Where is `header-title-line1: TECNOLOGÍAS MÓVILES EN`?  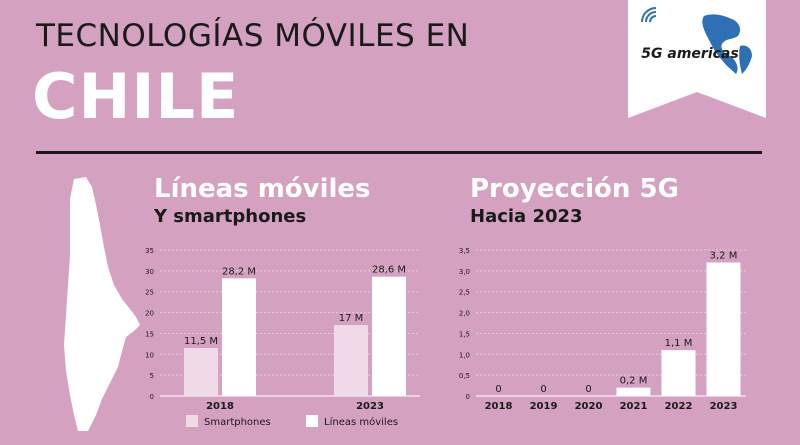 header-title-line1: TECNOLOGÍAS MÓVILES EN is located at coordinates (253, 36).